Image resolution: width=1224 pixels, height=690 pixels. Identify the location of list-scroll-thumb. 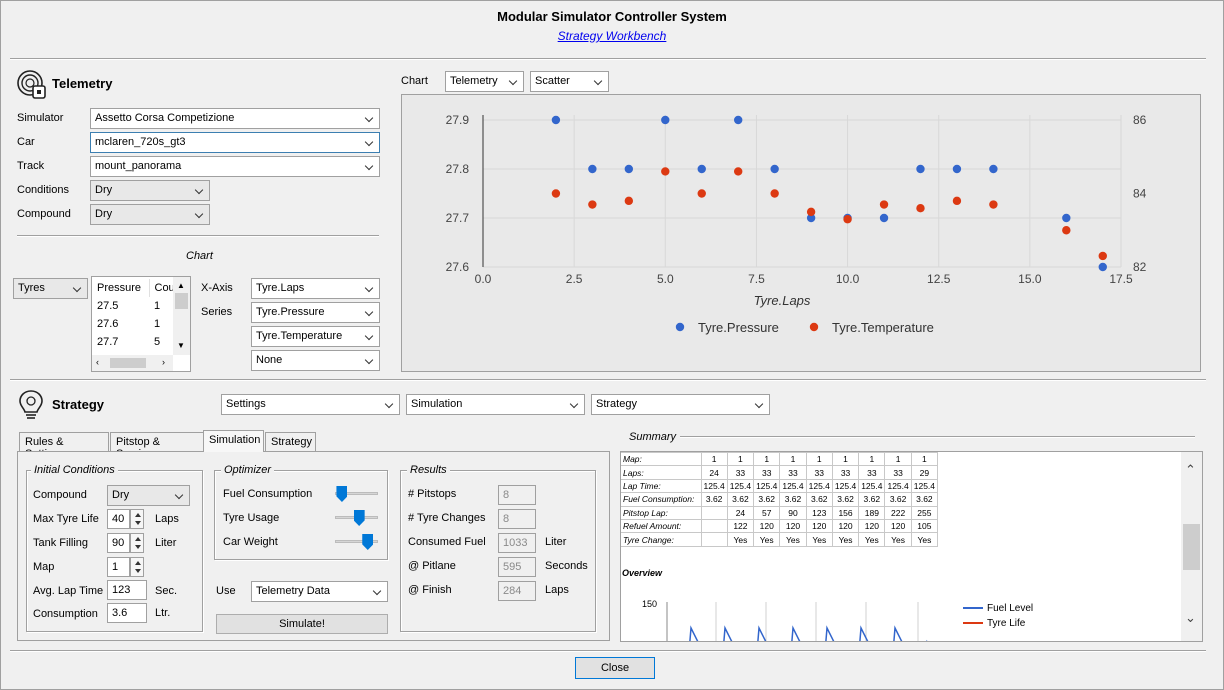
(181, 301).